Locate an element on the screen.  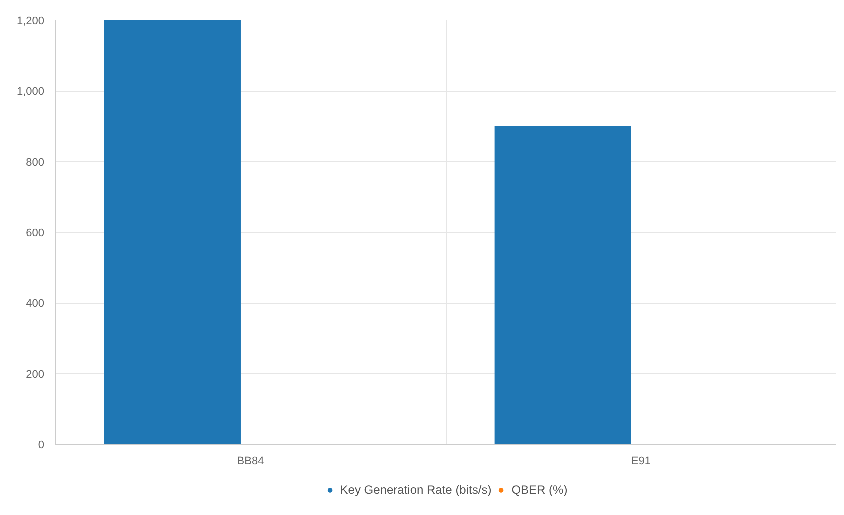
y-tick-label: 200 is located at coordinates (35, 374).